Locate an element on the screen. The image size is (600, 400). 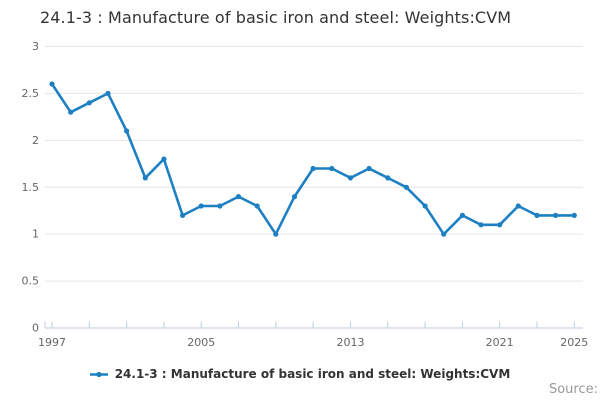
y-tick-label: 0.5 is located at coordinates (31, 281).